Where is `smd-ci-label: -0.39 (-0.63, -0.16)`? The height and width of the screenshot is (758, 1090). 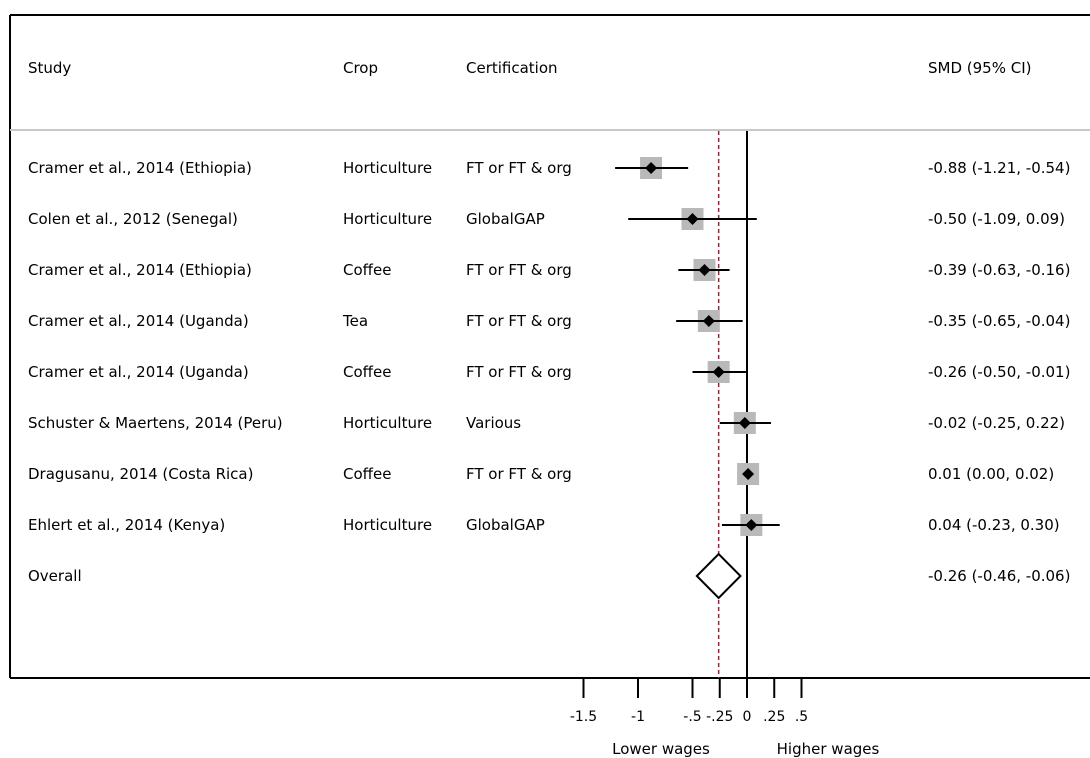
smd-ci-label: -0.39 (-0.63, -0.16) is located at coordinates (999, 270).